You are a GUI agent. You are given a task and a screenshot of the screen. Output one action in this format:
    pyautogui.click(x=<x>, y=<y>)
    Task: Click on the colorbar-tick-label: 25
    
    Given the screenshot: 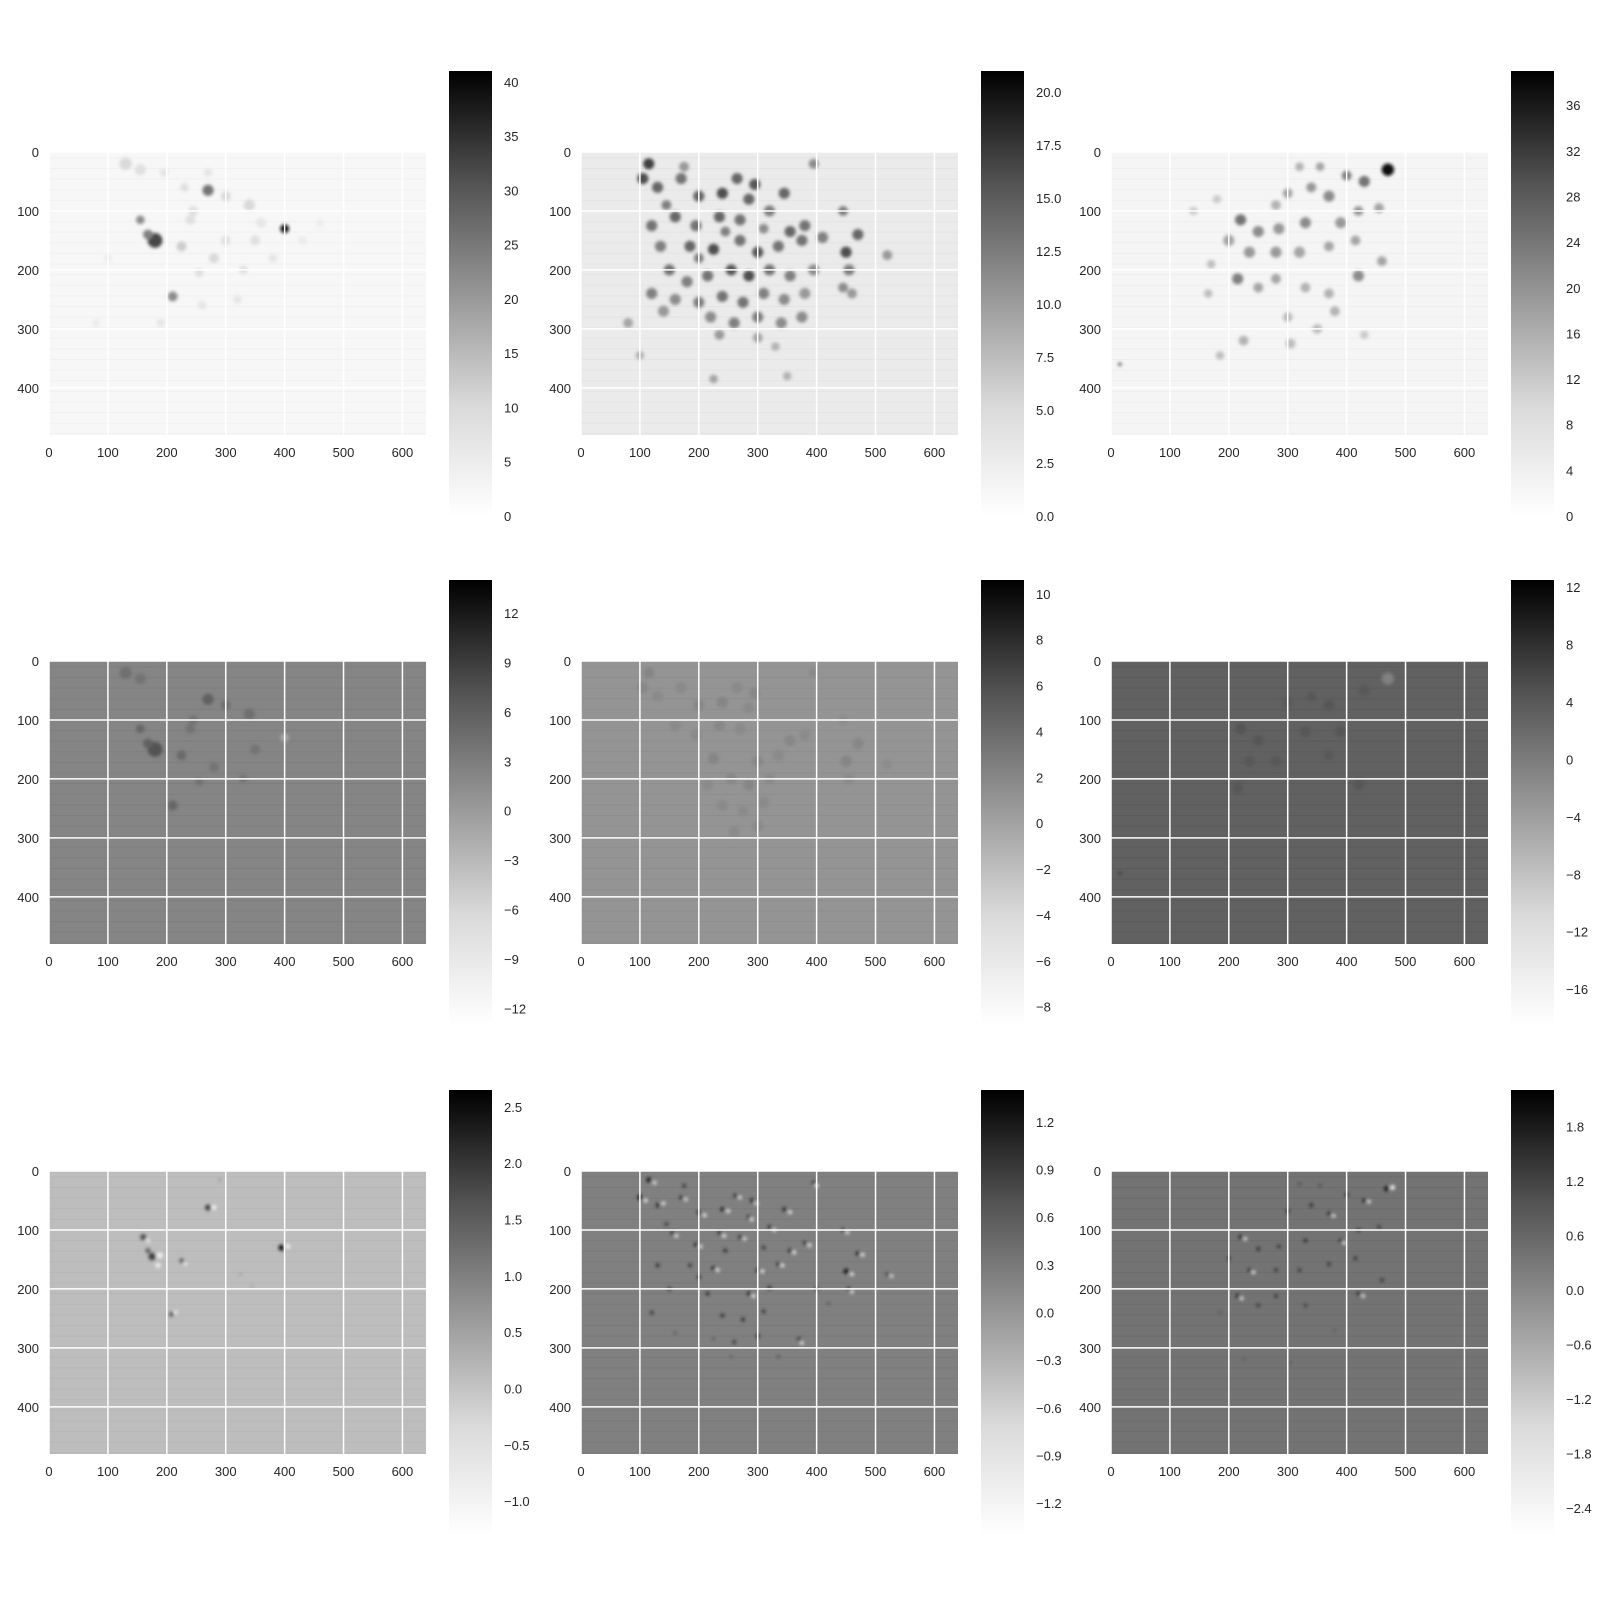 What is the action you would take?
    pyautogui.click(x=511, y=245)
    